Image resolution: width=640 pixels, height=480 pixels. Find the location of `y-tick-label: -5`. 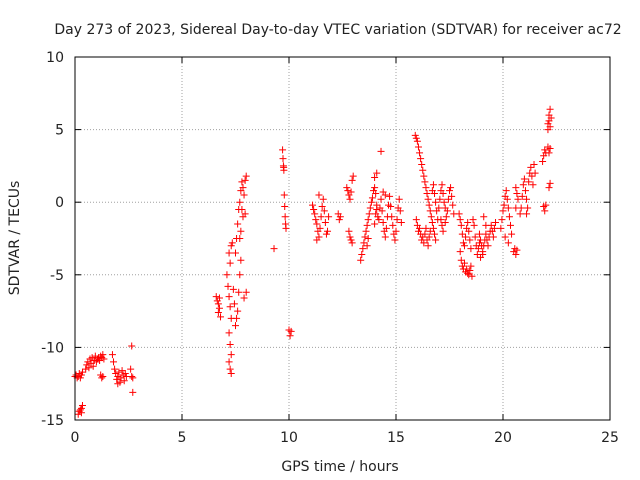

y-tick-label: -5 is located at coordinates (57, 276).